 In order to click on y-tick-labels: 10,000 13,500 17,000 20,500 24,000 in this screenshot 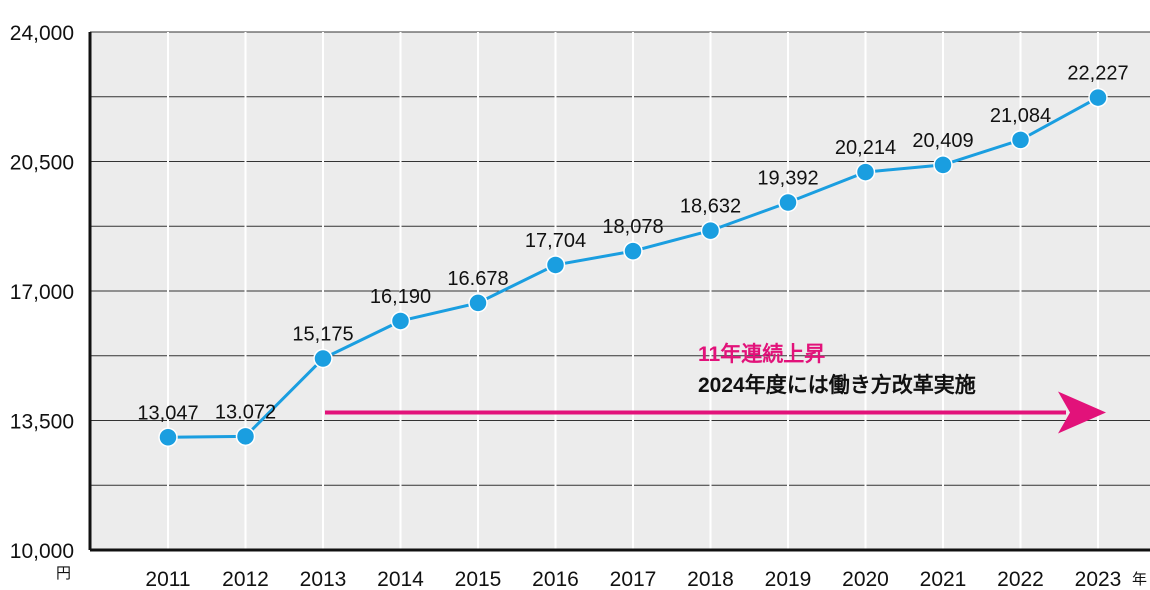, I will do `click(42, 292)`.